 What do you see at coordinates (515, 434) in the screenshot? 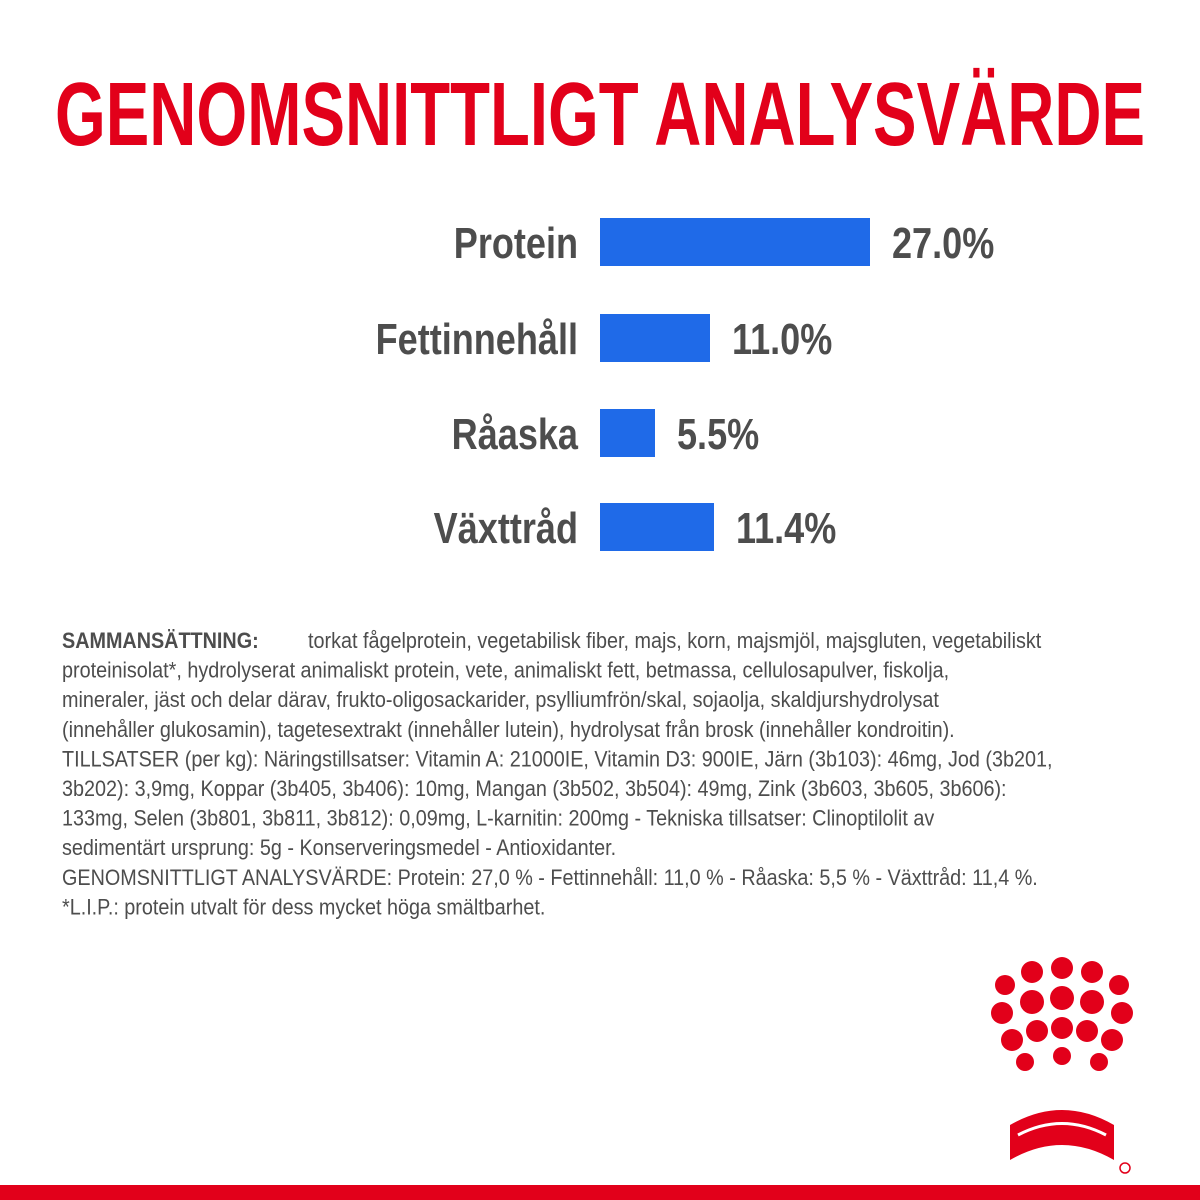
I see `category-label: Råaska` at bounding box center [515, 434].